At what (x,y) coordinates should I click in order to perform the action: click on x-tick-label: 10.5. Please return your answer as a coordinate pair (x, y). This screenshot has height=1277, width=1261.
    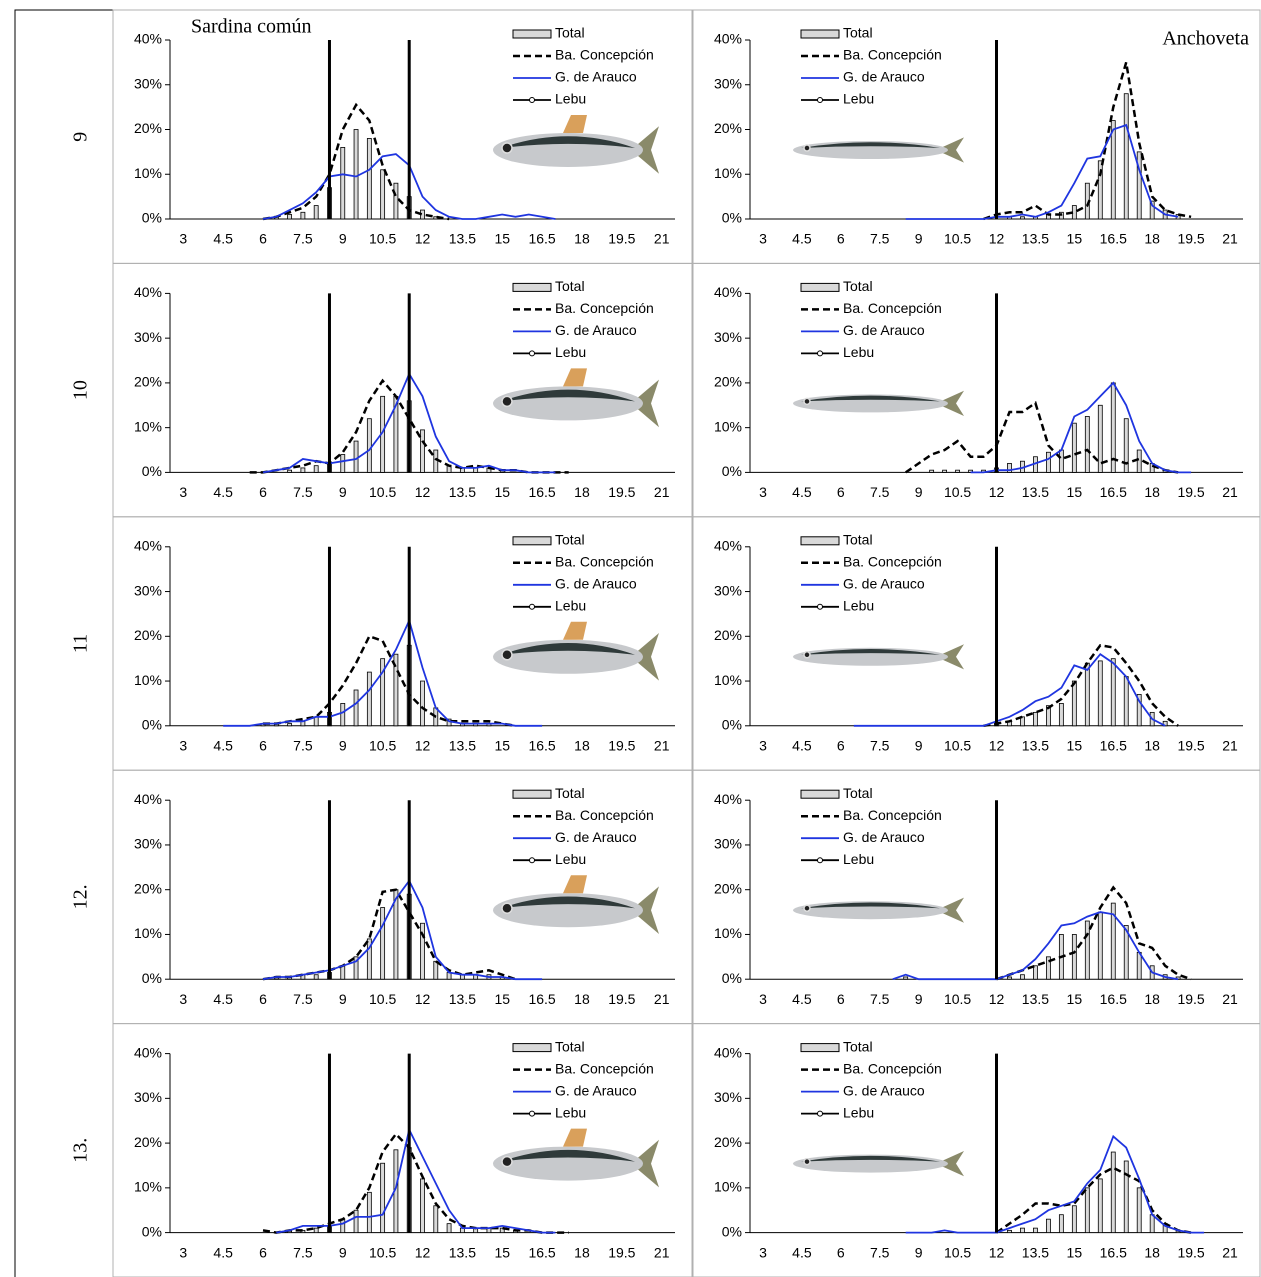
    Looking at the image, I should click on (957, 1252).